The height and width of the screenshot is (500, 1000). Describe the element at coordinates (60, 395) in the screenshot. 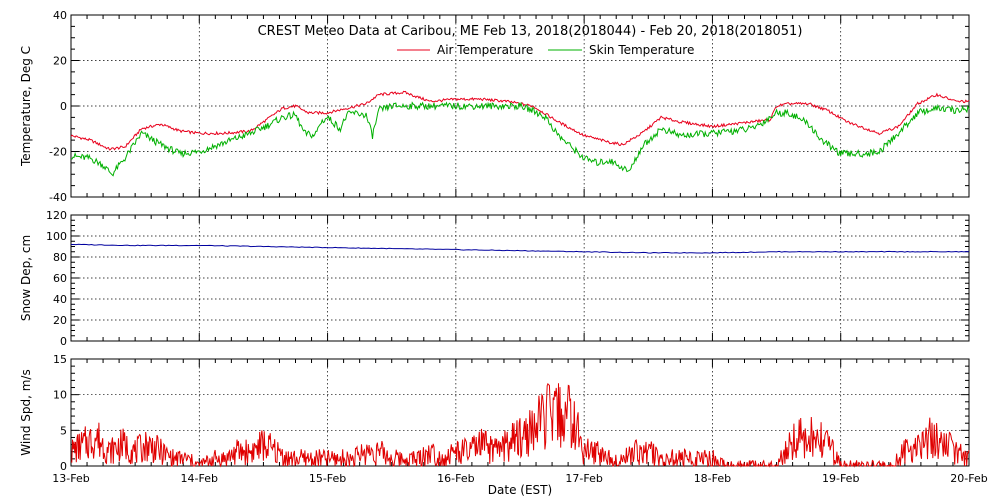

I see `y-tick-label: 10` at that location.